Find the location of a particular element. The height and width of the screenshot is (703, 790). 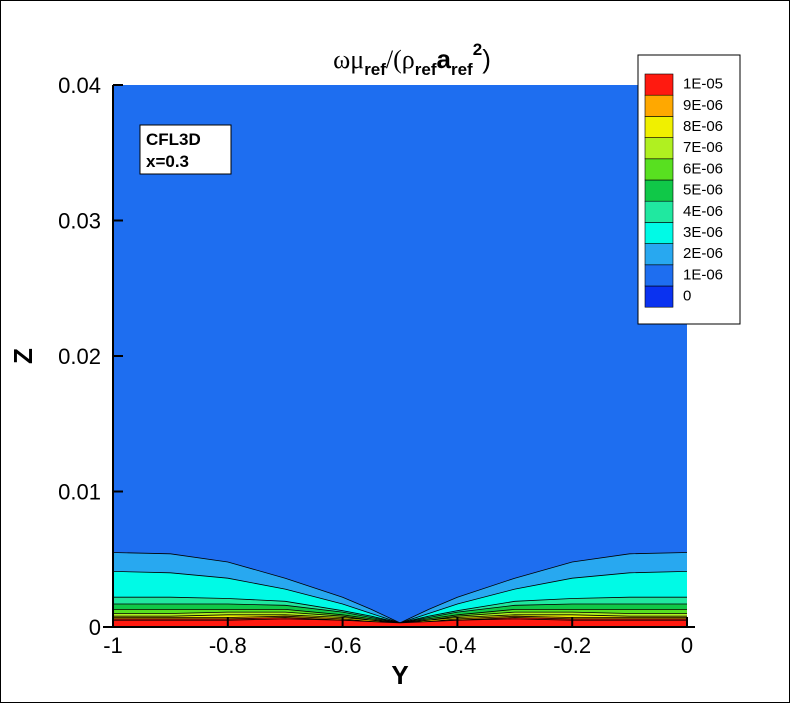

legend-label: 6E-06 is located at coordinates (703, 168).